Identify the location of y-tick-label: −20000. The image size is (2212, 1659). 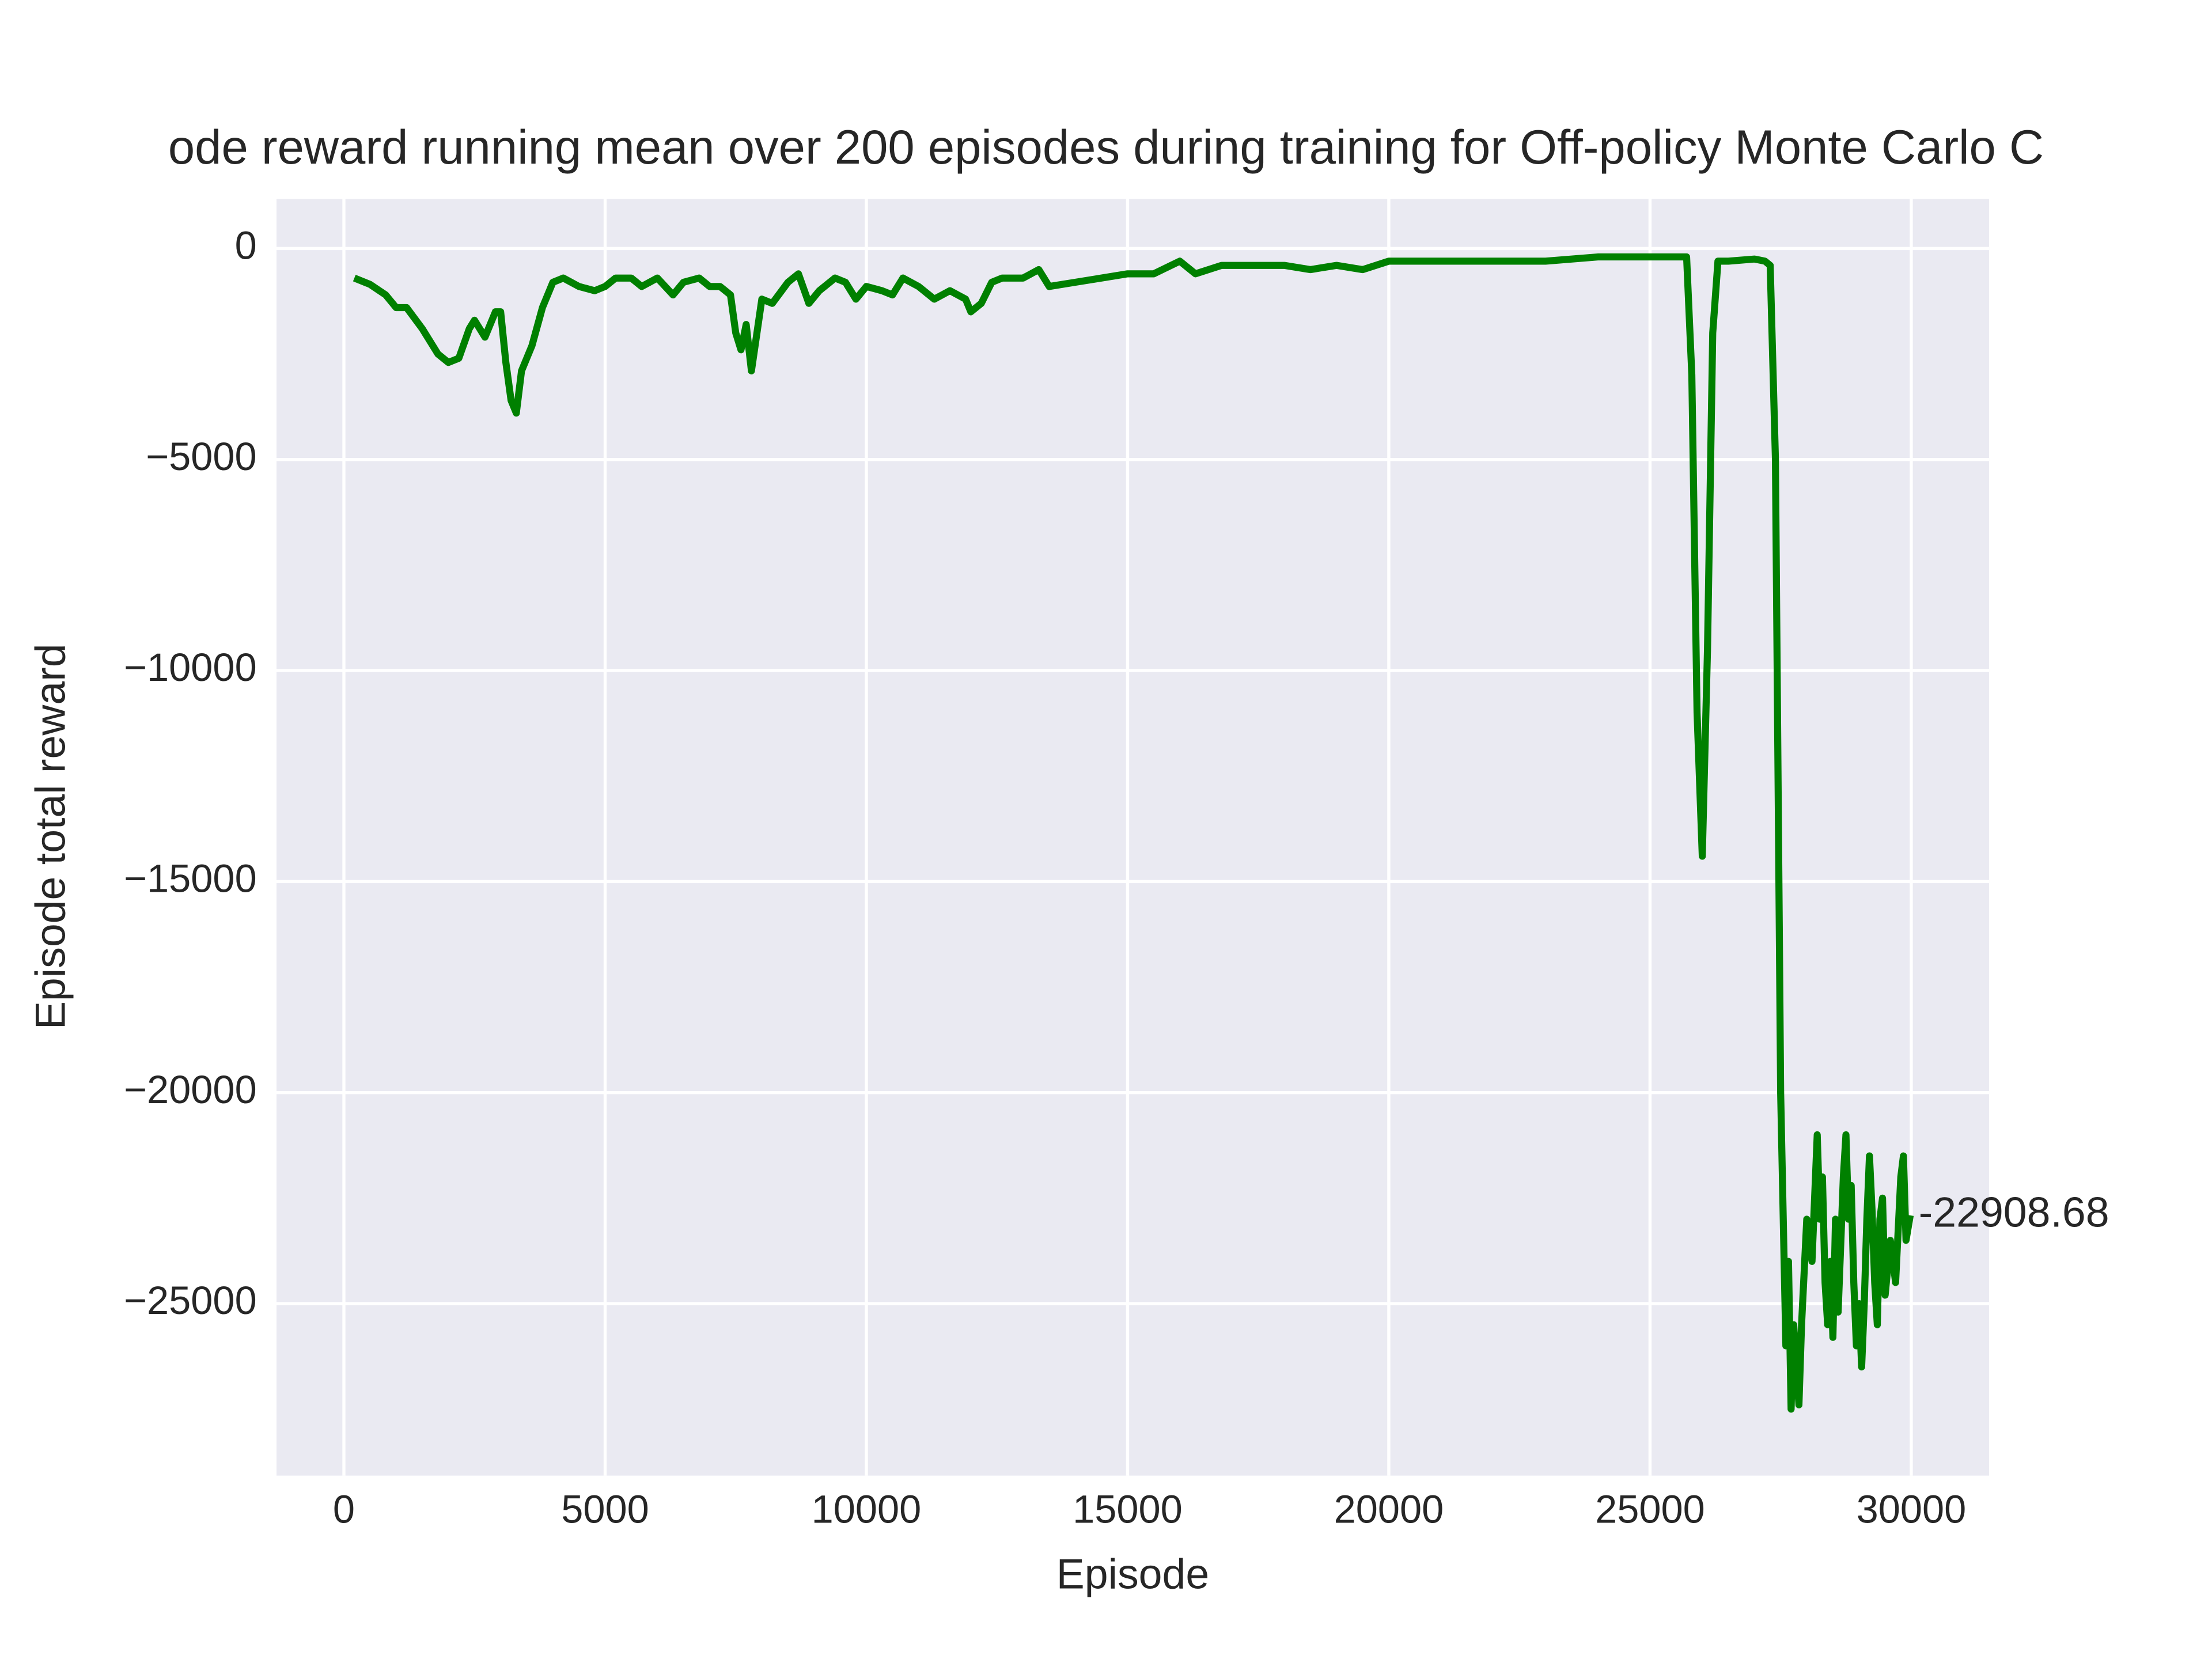
(190, 1089).